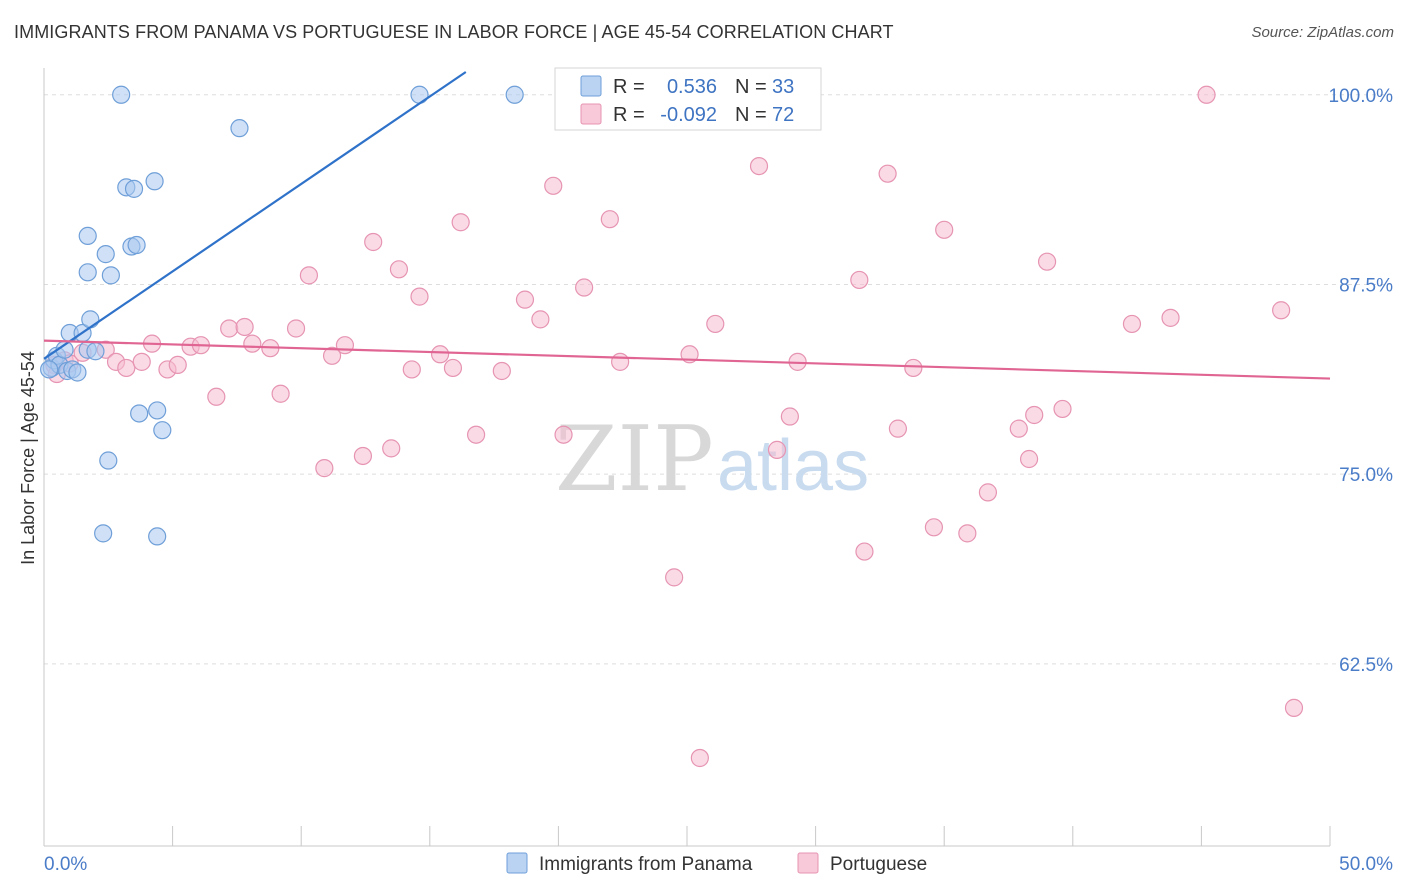 The height and width of the screenshot is (892, 1406). I want to click on series-legend-label-panama: Immigrants from Panama, so click(646, 864).